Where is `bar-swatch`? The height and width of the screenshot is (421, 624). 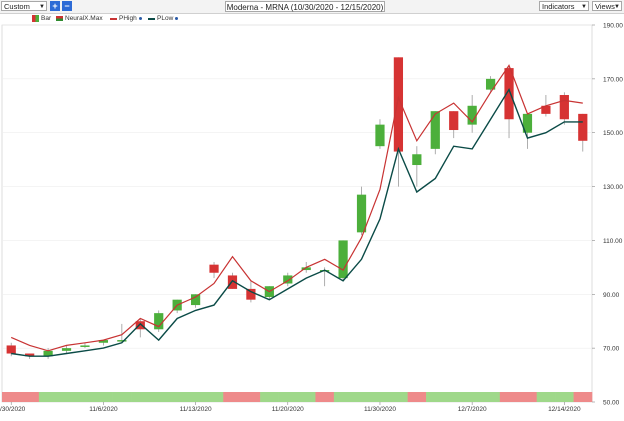
bar-swatch is located at coordinates (35, 18).